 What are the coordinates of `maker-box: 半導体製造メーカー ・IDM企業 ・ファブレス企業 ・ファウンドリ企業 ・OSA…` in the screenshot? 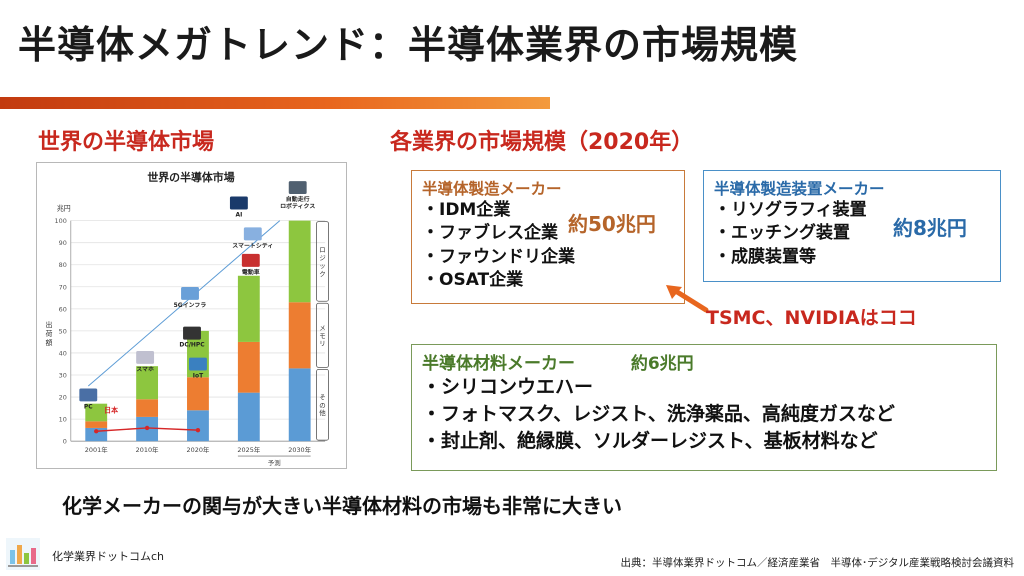 It's located at (548, 237).